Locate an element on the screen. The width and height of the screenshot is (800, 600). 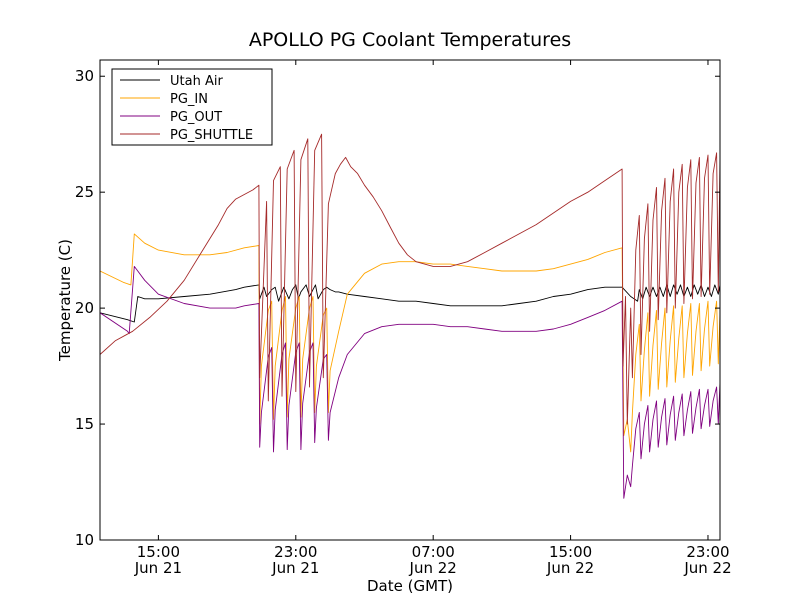
y-tick-label: 10 is located at coordinates (84, 540).